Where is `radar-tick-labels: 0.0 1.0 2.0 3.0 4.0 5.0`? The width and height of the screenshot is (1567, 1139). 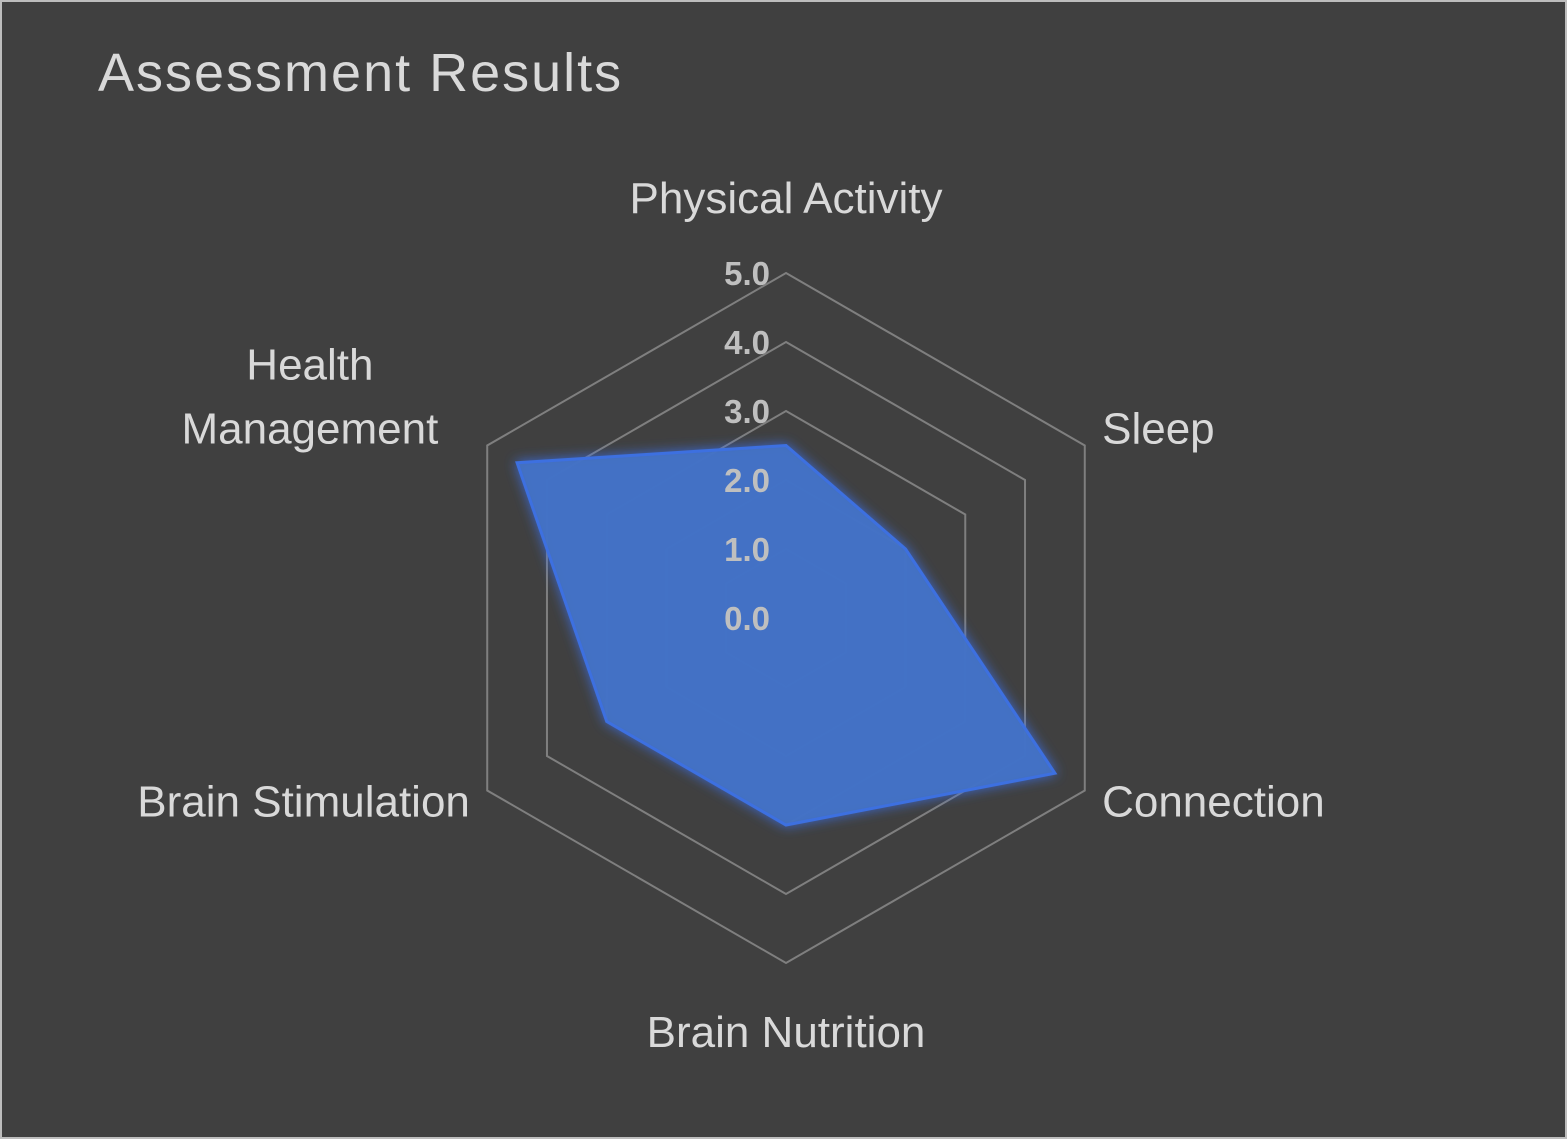
radar-tick-labels: 0.0 1.0 2.0 3.0 4.0 5.0 is located at coordinates (747, 446).